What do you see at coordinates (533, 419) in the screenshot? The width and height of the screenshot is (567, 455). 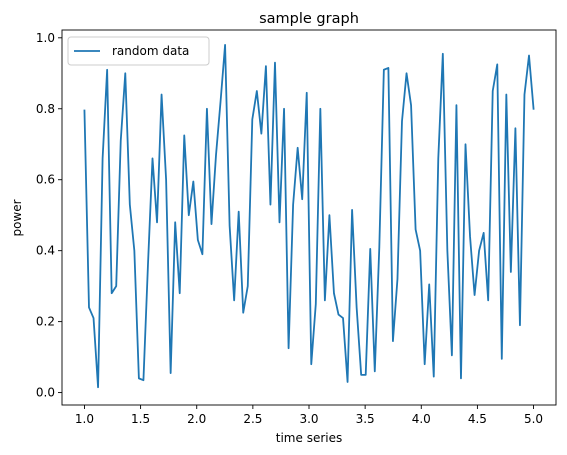 I see `x-tick-label: 5.0` at bounding box center [533, 419].